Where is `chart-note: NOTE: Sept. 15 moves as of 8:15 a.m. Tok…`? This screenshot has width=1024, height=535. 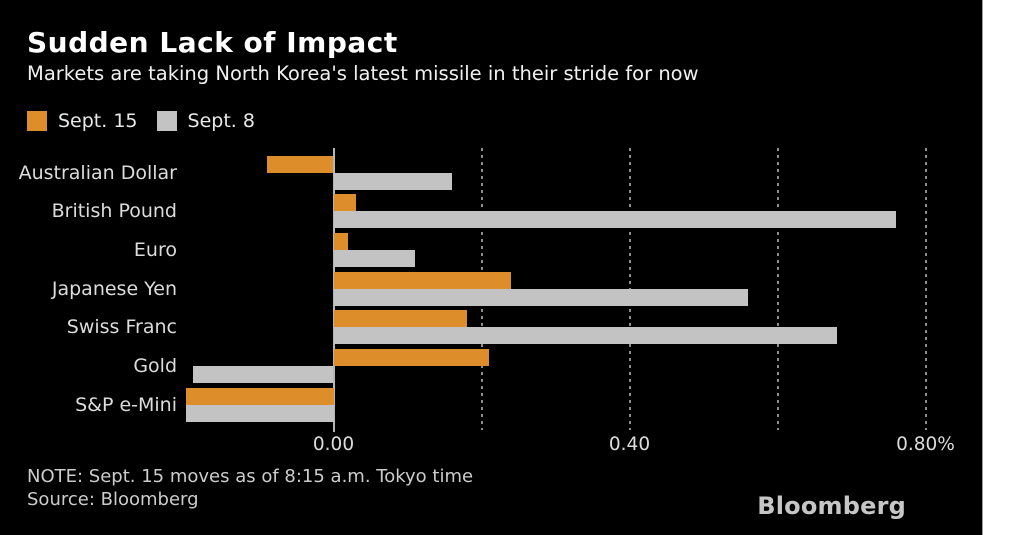
chart-note: NOTE: Sept. 15 moves as of 8:15 a.m. Tok… is located at coordinates (250, 476).